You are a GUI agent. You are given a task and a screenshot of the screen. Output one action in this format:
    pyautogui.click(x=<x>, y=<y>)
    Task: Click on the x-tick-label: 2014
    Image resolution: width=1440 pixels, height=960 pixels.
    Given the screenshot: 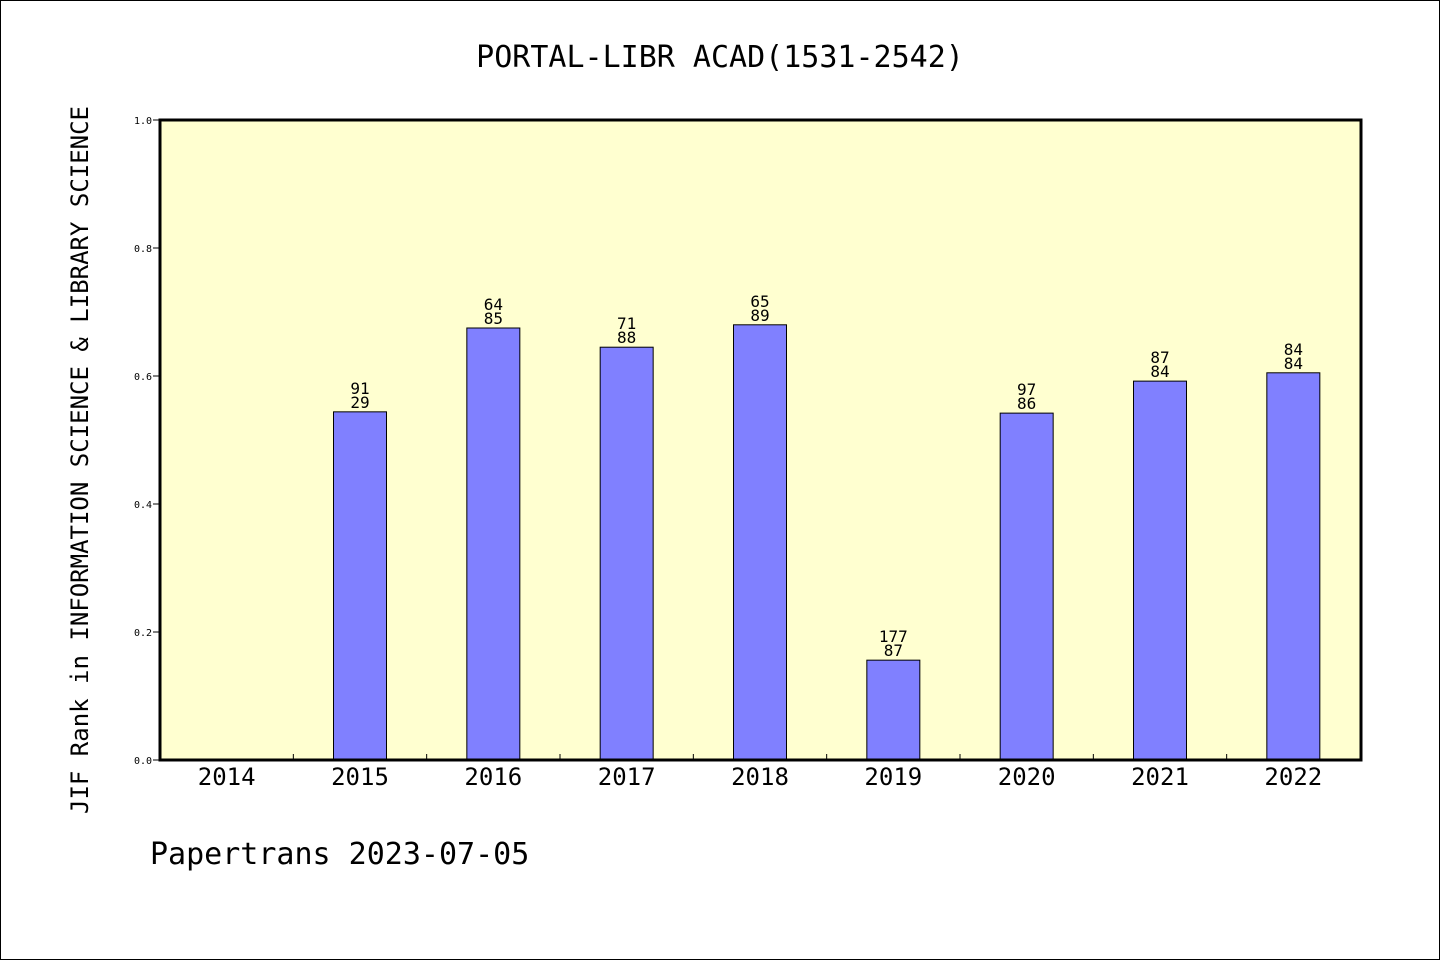 What is the action you would take?
    pyautogui.click(x=227, y=777)
    